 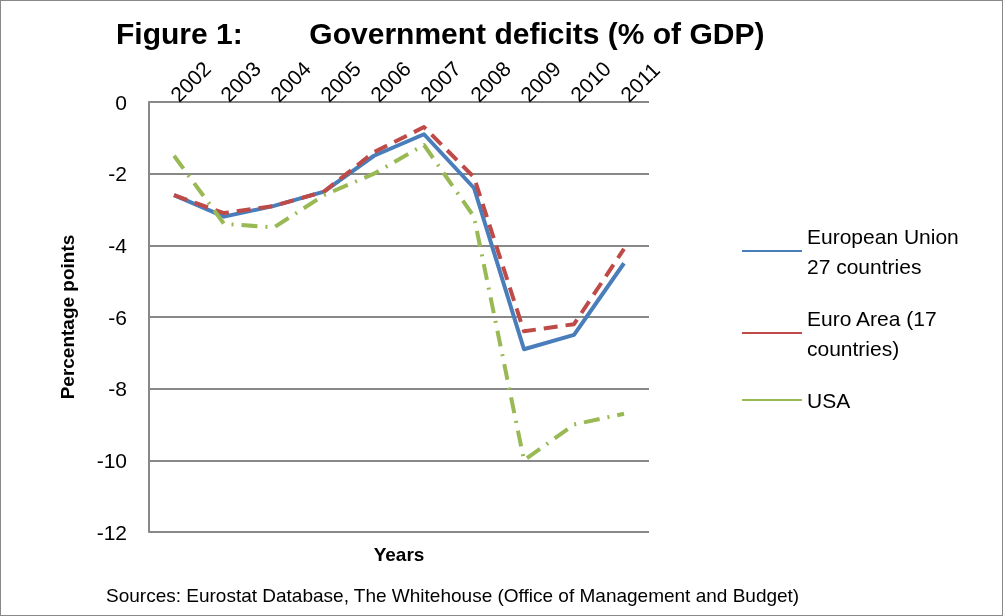 I want to click on y-tick-label: -2, so click(x=117, y=174).